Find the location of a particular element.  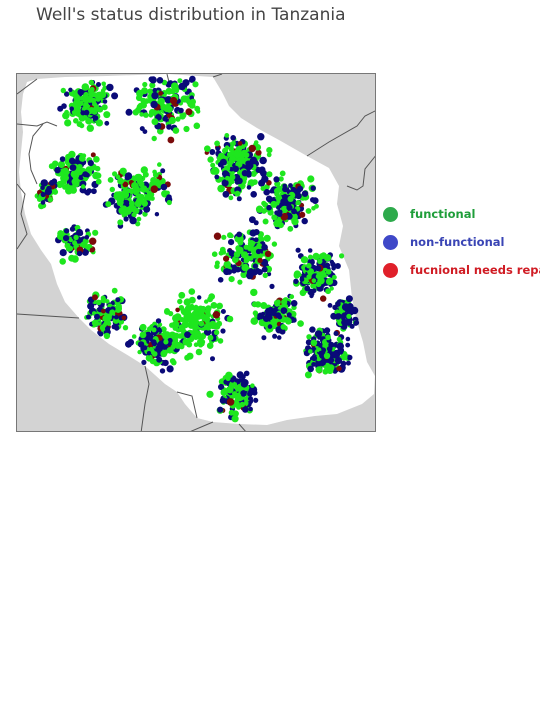

legend-swatch-functional is located at coordinates (390, 214).